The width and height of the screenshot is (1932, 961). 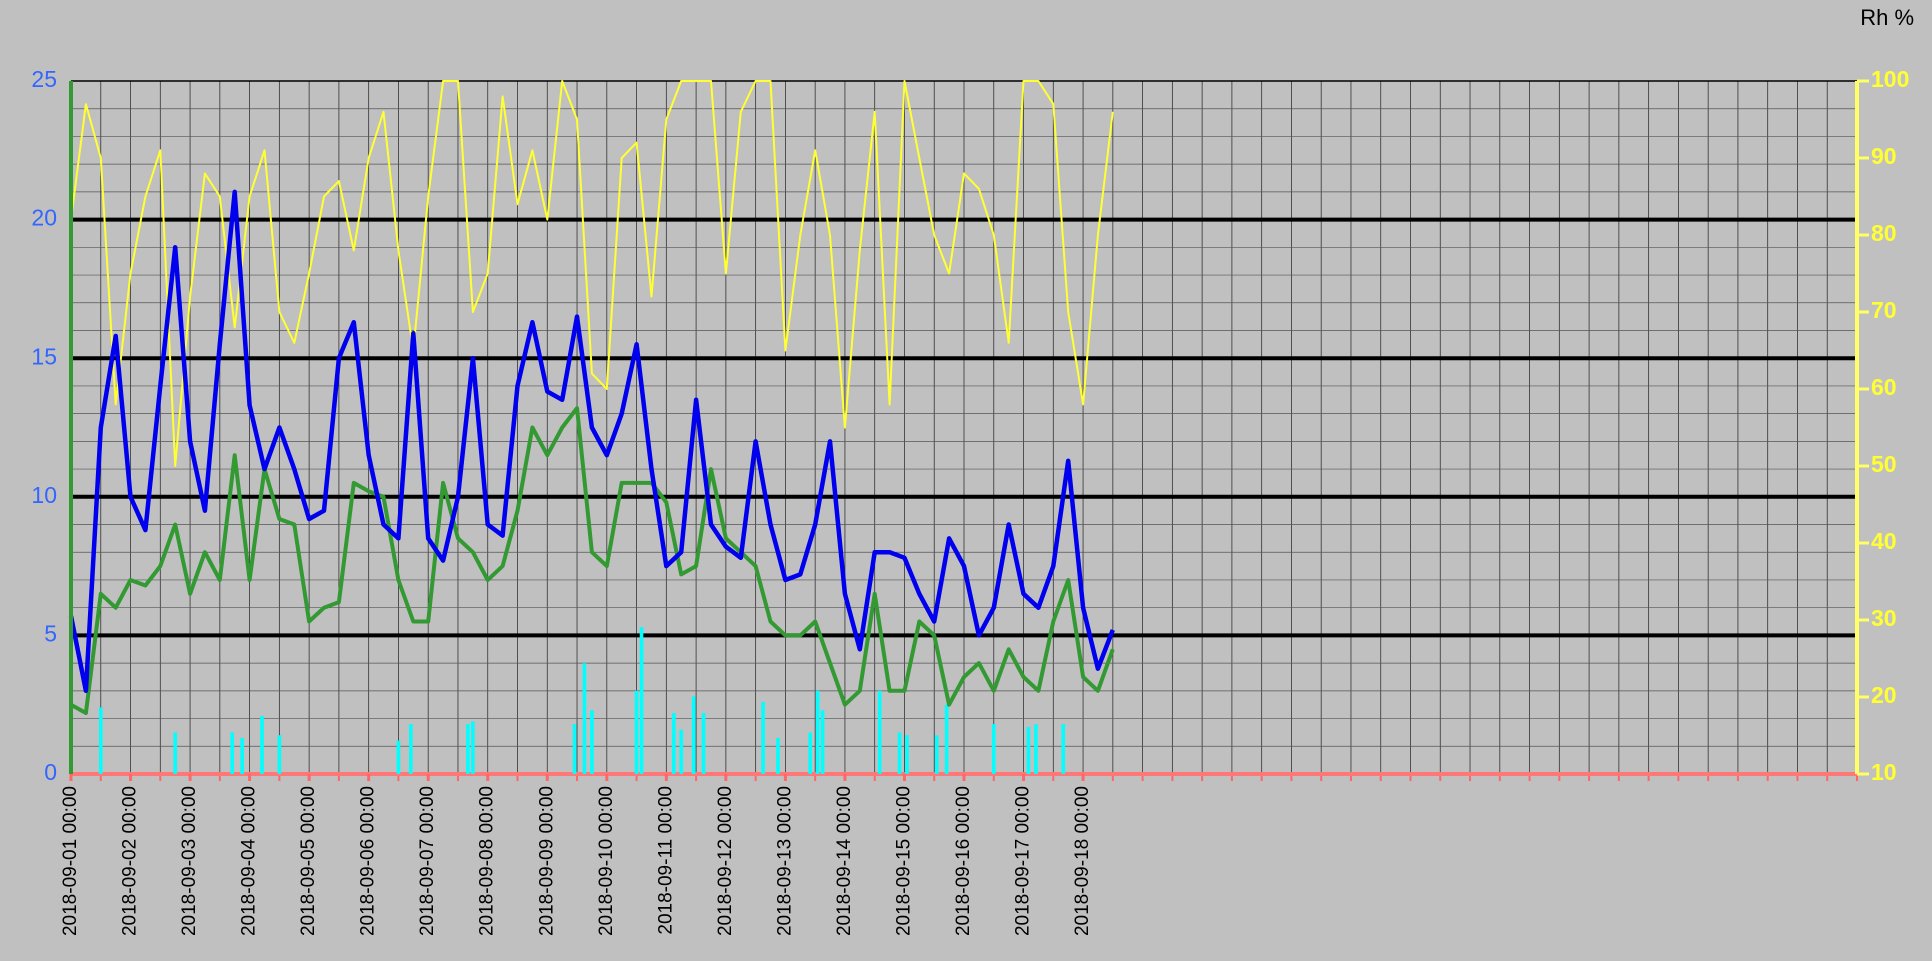 I want to click on x-tick-label: 2018-09-09 00:00, so click(x=546, y=861).